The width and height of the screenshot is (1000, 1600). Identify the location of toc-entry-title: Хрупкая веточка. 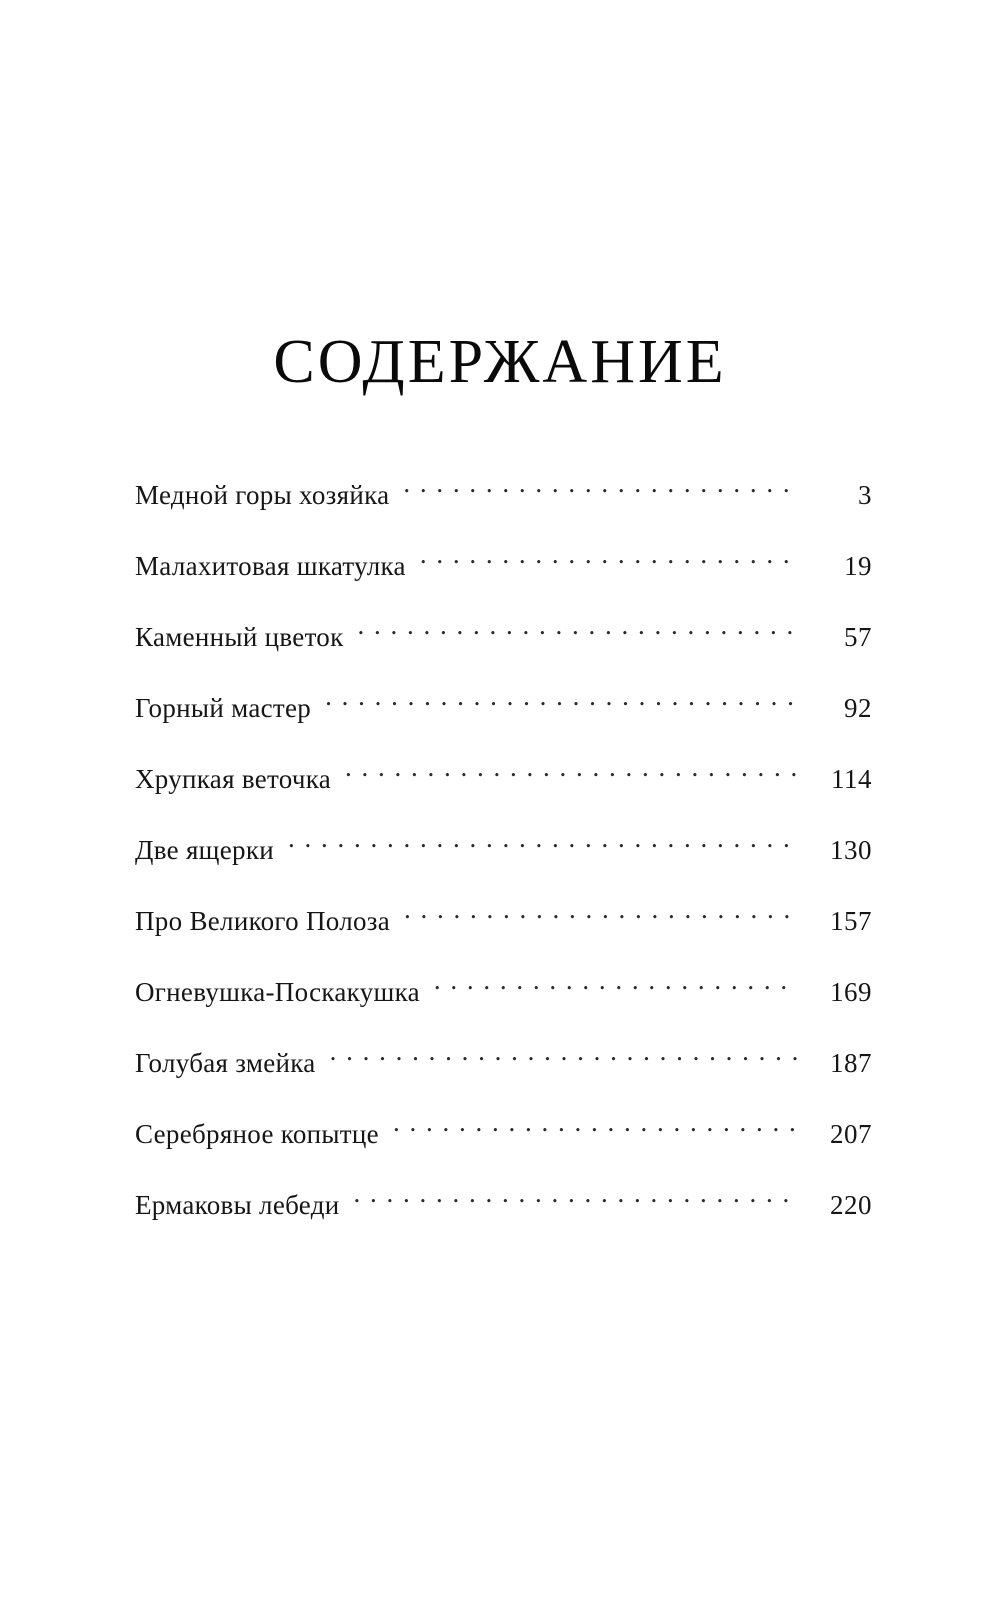
(233, 779).